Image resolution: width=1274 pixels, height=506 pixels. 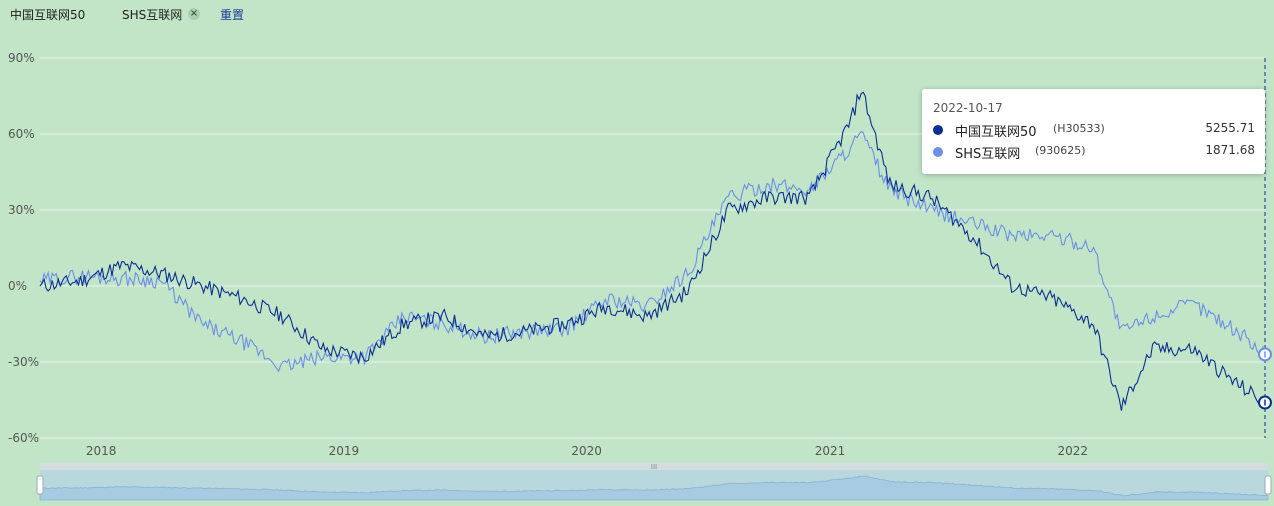 I want to click on tooltip-series-value: 5255.71, so click(x=1230, y=128).